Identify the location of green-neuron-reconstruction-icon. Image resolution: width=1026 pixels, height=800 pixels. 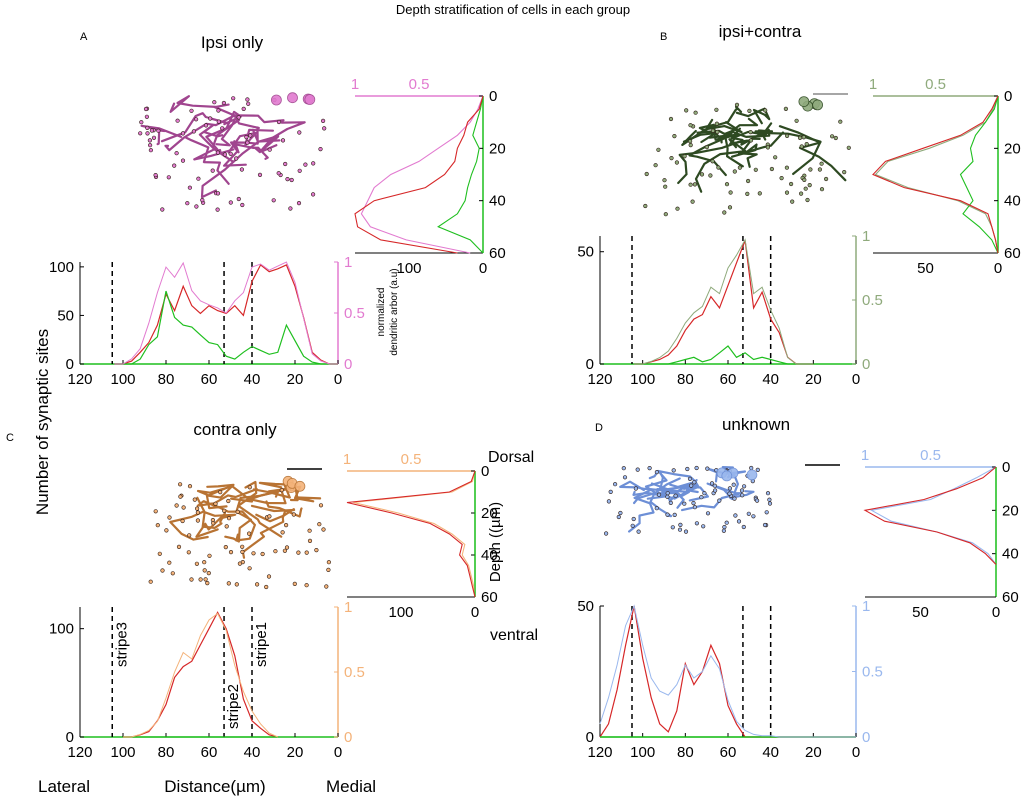
(747, 156).